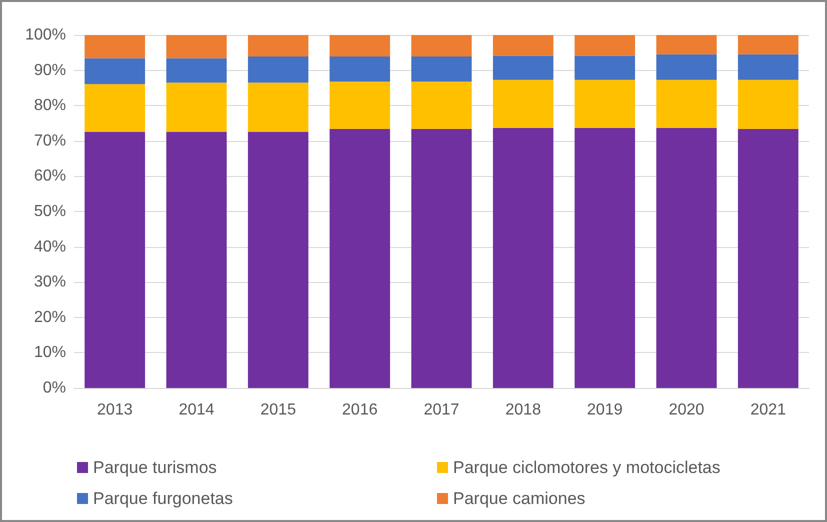  I want to click on legend-label: Parque turismos, so click(155, 467).